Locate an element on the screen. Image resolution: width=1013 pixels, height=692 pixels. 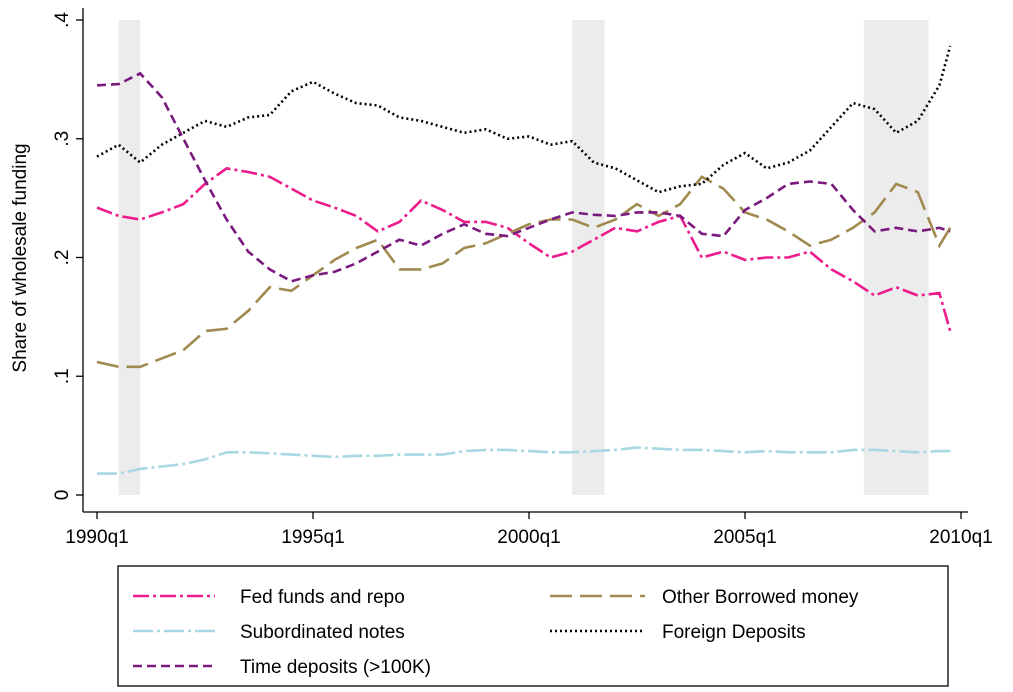
y-tick-label: .2 is located at coordinates (62, 258).